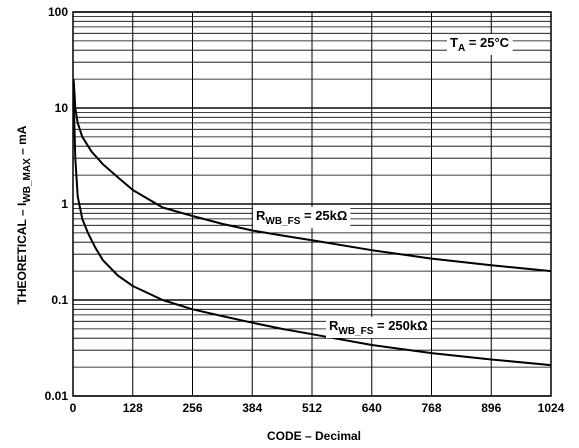 This screenshot has height=448, width=579. I want to click on y-tick-label: 0.1, so click(59, 300).